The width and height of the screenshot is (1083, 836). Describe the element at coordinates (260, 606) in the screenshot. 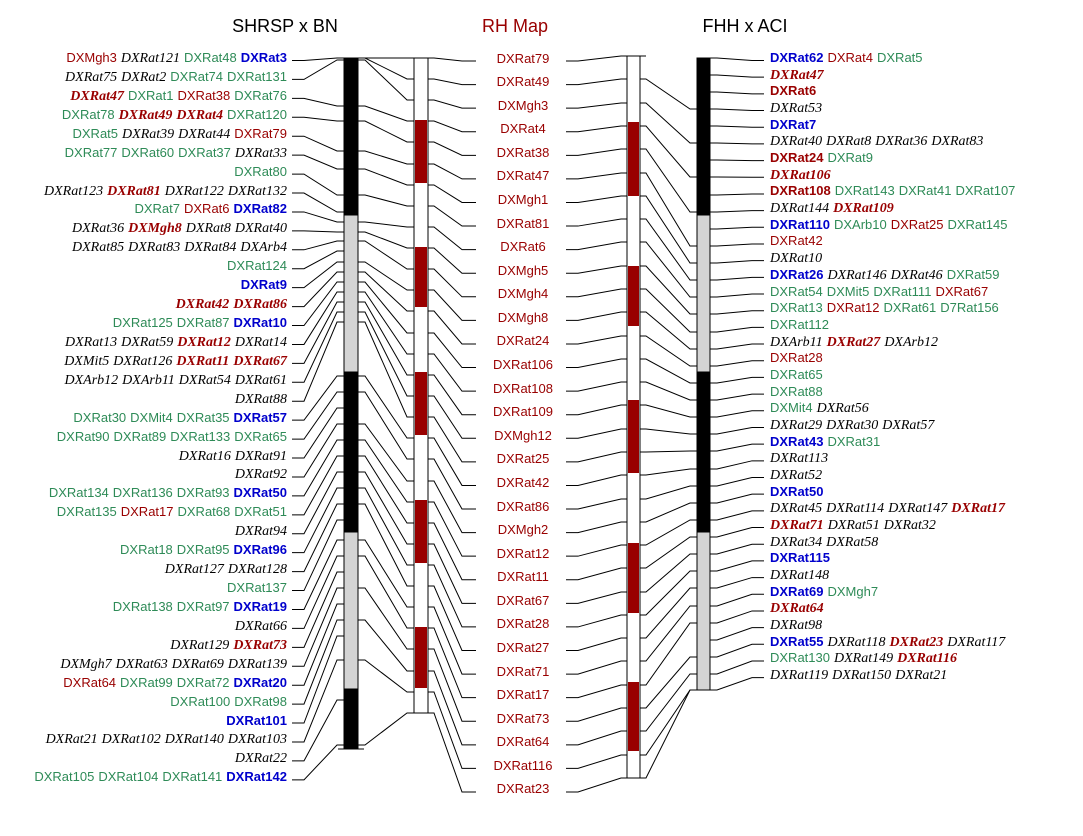

I see `marker-label: DXRat19` at that location.